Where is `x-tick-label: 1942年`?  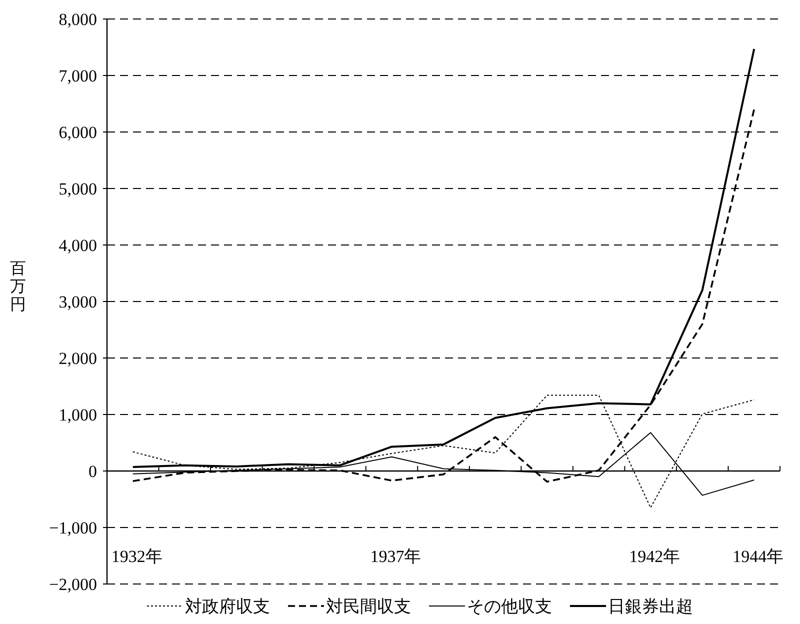
x-tick-label: 1942年 is located at coordinates (654, 556).